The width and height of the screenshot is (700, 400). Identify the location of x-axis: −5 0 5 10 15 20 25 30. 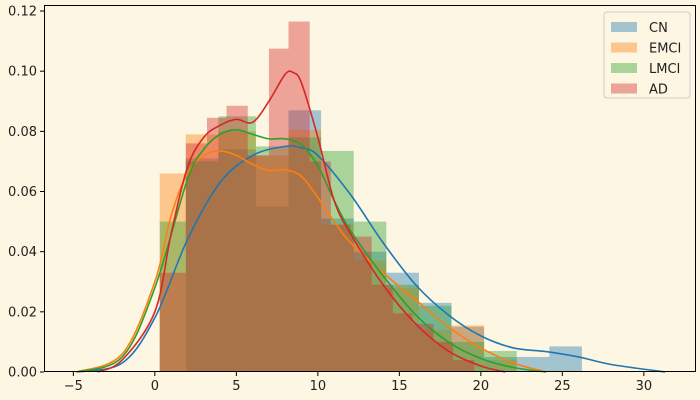
(358, 383).